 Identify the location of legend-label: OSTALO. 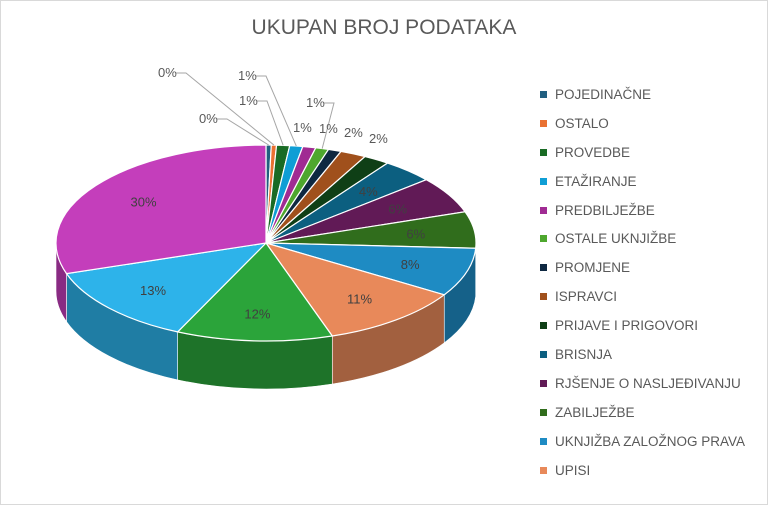
(582, 123).